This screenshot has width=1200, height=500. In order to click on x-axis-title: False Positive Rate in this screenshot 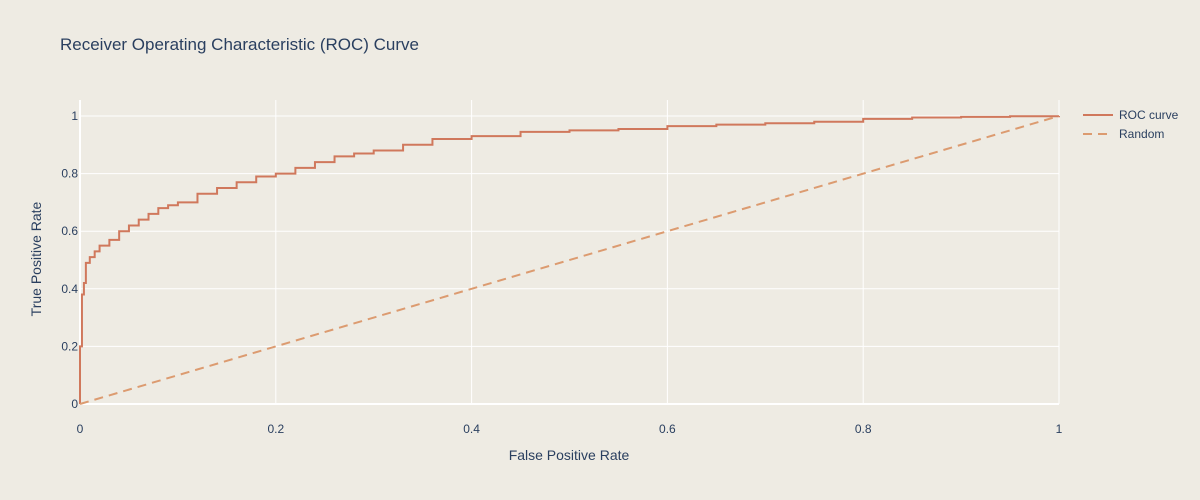, I will do `click(569, 455)`.